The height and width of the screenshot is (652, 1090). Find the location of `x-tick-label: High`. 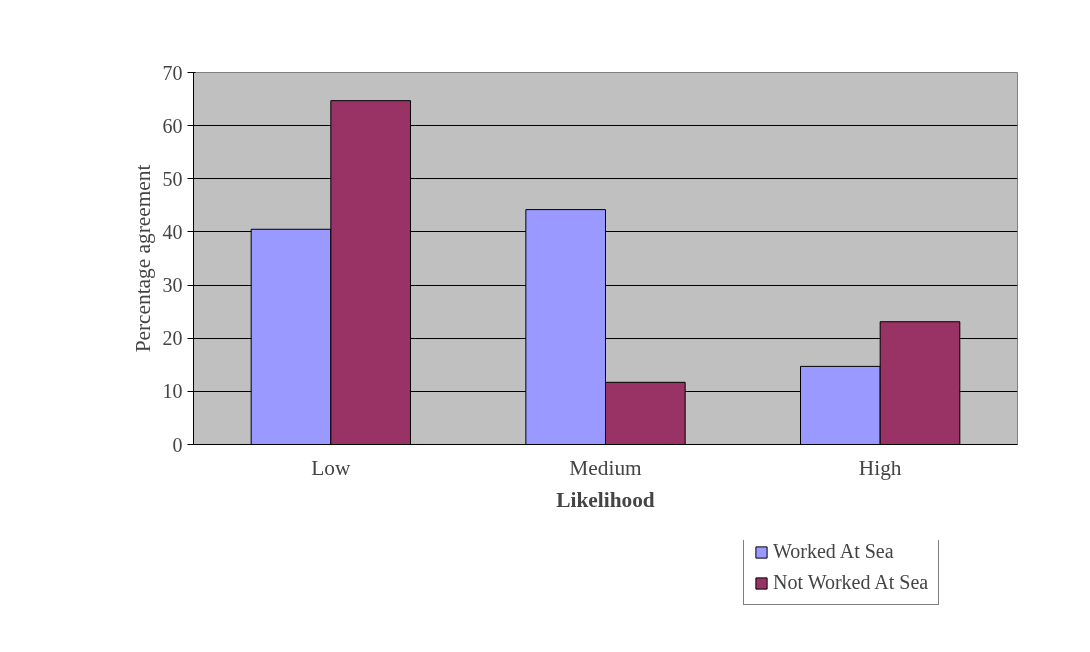

x-tick-label: High is located at coordinates (880, 467).